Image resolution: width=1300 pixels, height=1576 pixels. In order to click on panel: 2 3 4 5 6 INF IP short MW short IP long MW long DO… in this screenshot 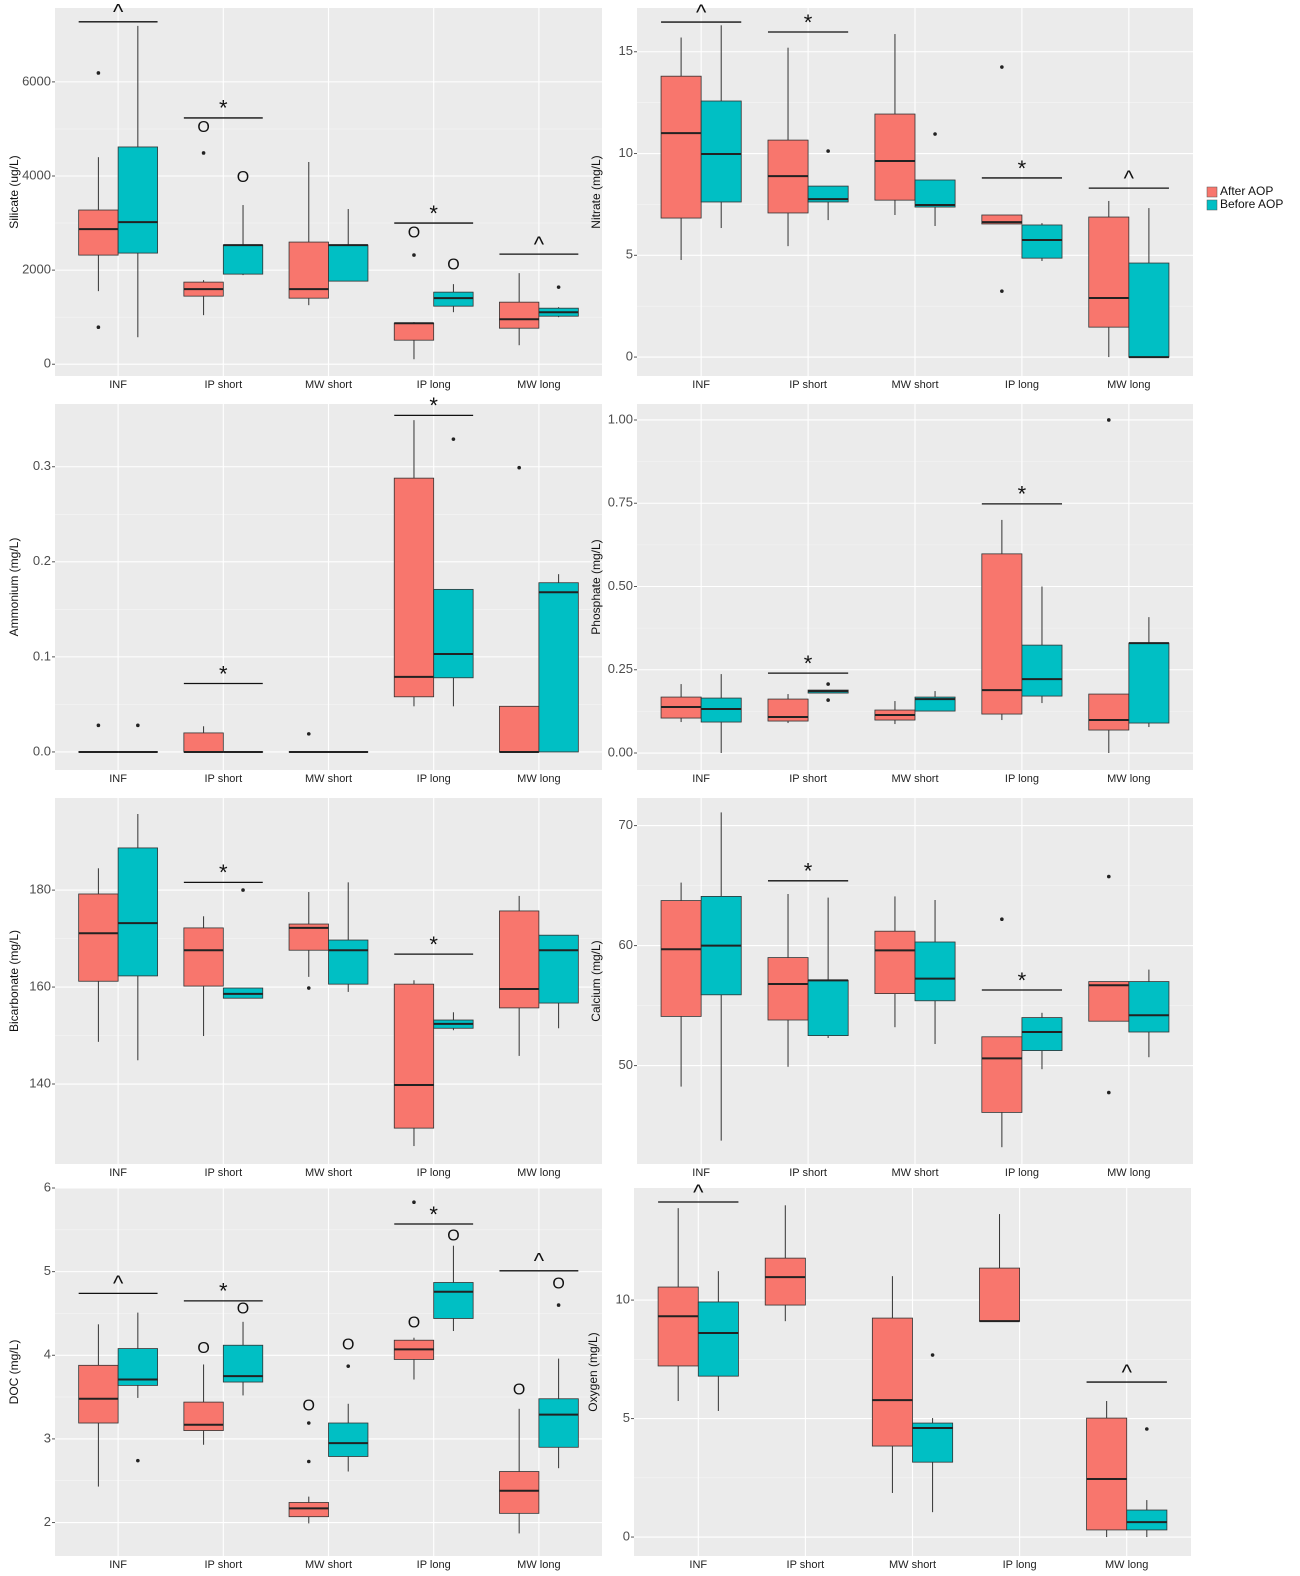, I will do `click(304, 1375)`.